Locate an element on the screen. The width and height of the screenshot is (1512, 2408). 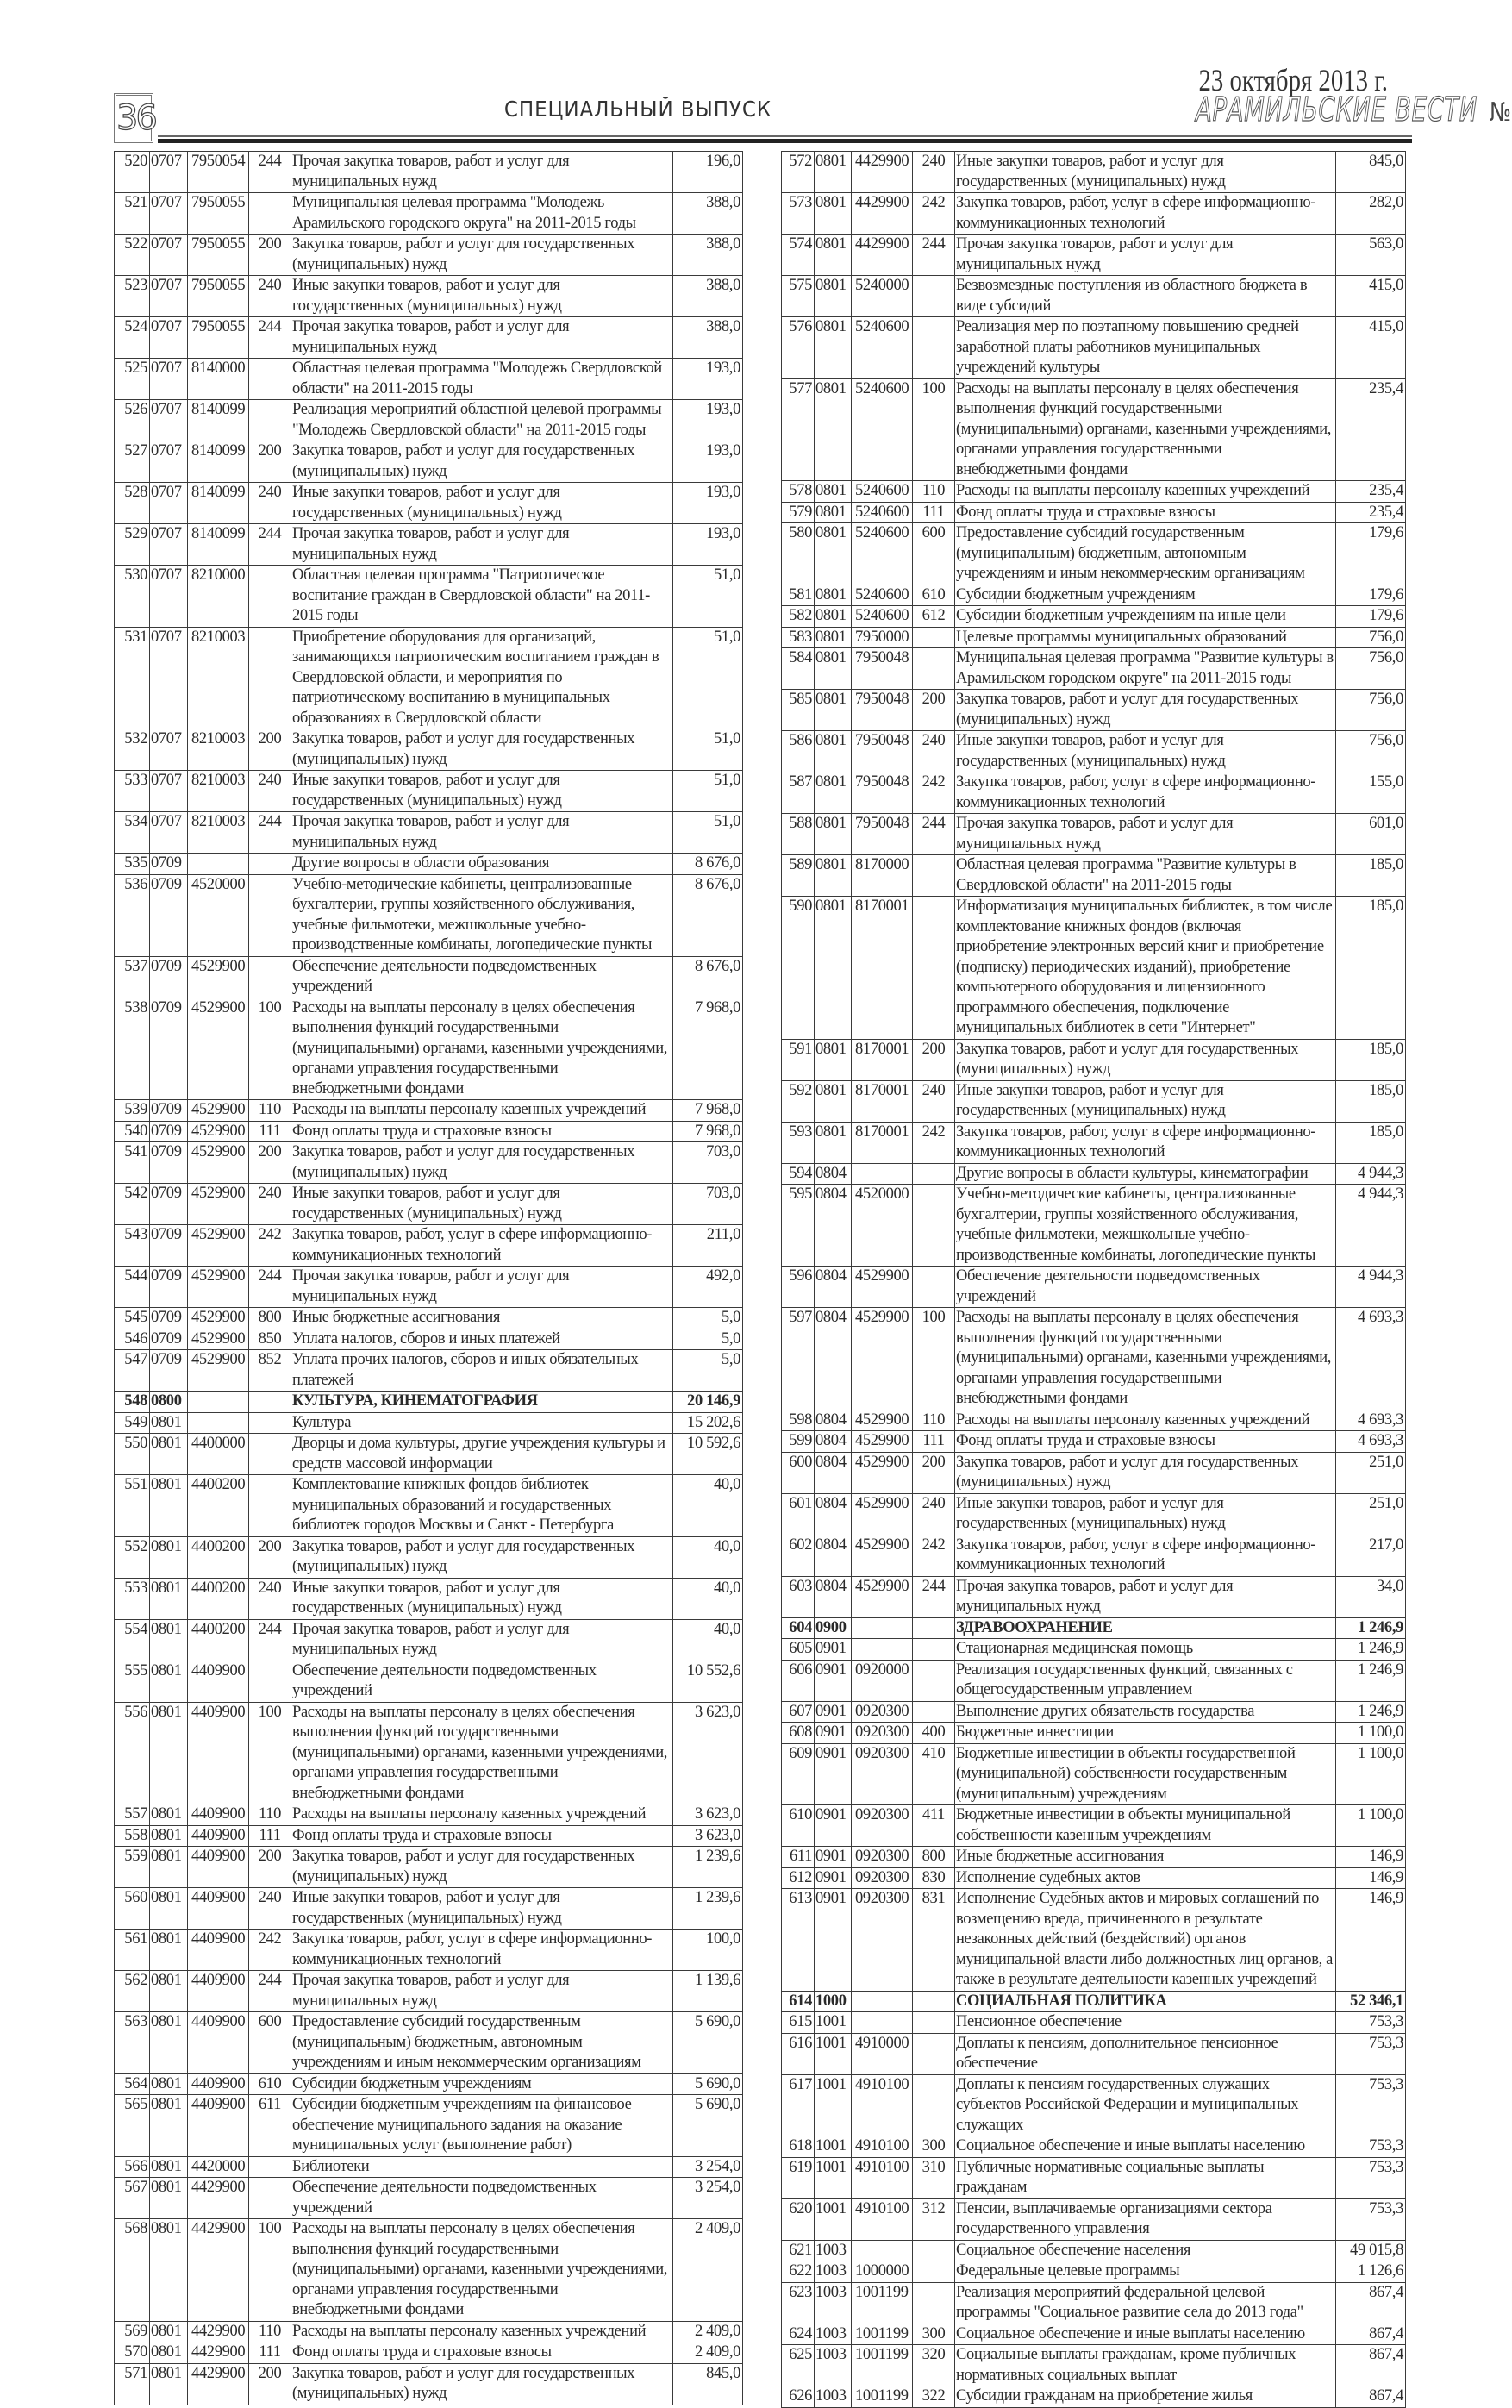
row-number: 572 is located at coordinates (798, 172).